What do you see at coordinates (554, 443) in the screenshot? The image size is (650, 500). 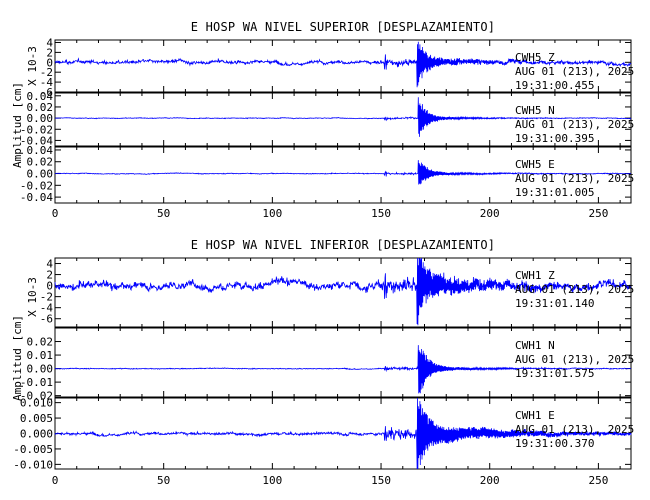 I see `time-label: 19:31:00.370` at bounding box center [554, 443].